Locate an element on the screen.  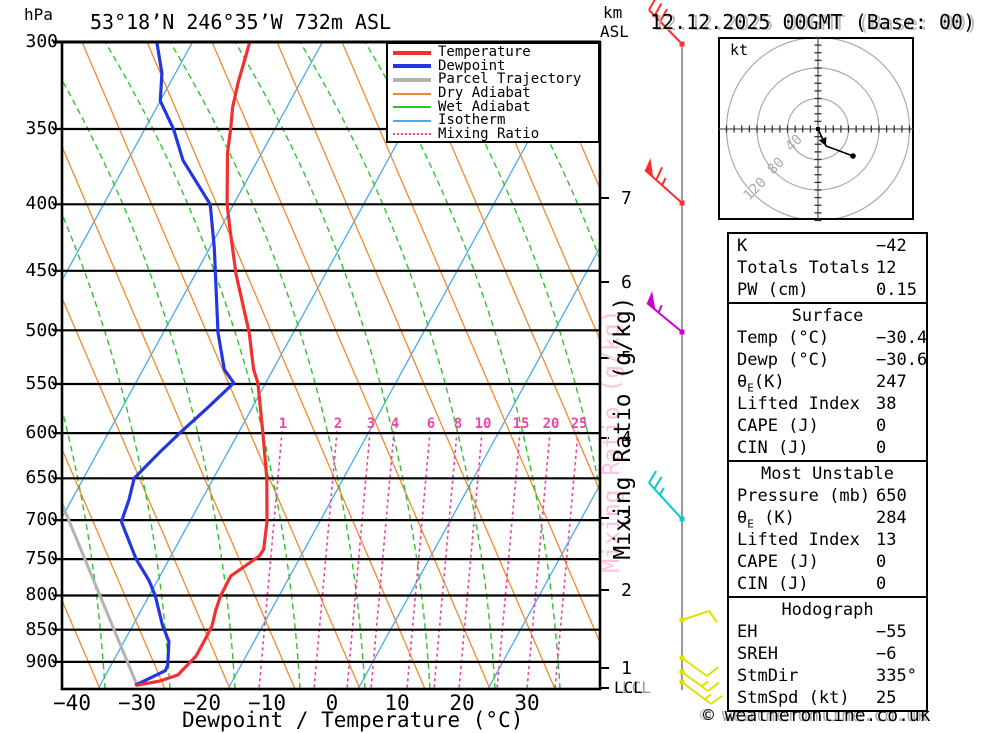
temp-tick-10: 10 is located at coordinates (397, 703).